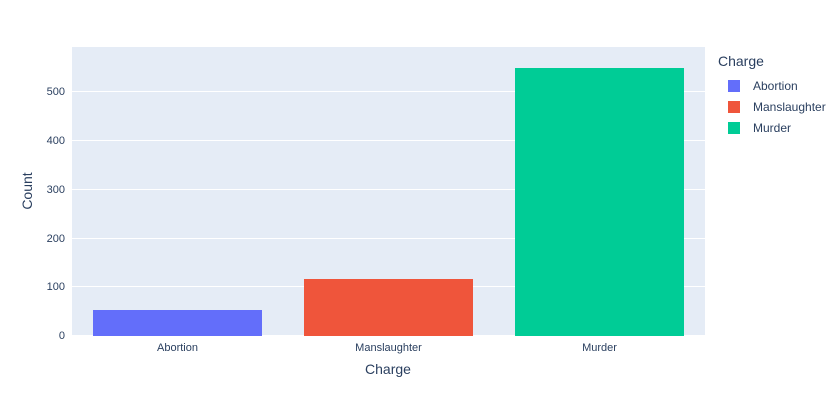  What do you see at coordinates (599, 202) in the screenshot?
I see `bar-murder` at bounding box center [599, 202].